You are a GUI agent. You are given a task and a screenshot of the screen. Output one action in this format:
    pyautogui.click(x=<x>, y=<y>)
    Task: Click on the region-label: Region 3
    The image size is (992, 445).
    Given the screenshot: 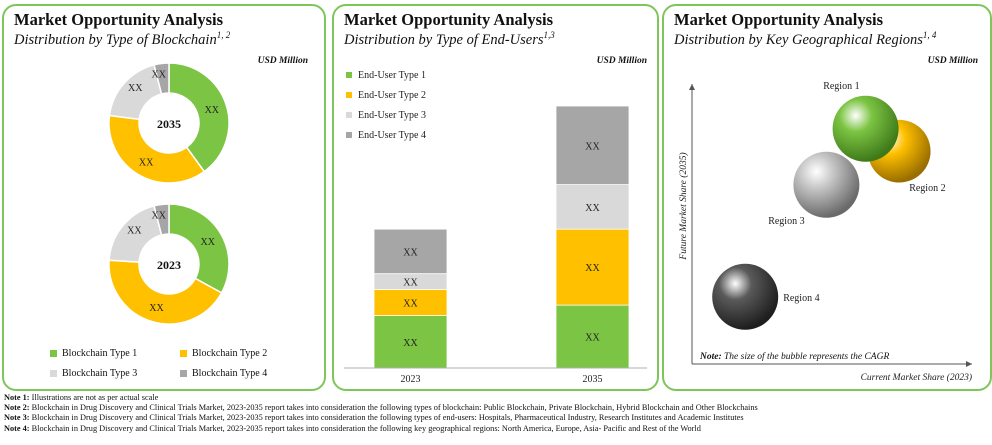 What is the action you would take?
    pyautogui.click(x=786, y=221)
    